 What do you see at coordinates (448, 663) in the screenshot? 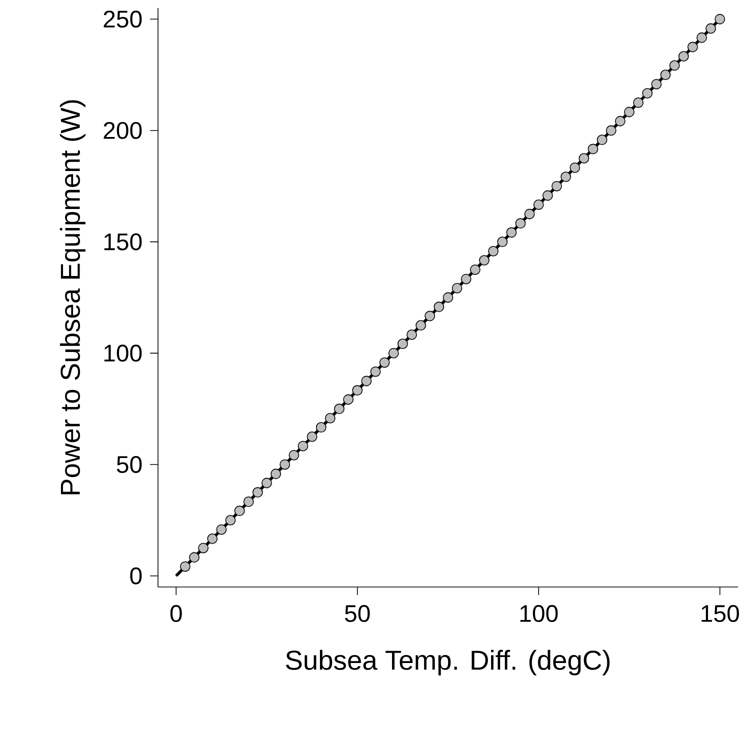
I see `x-axis-title: Subsea Temp. Diff. (degC)` at bounding box center [448, 663].